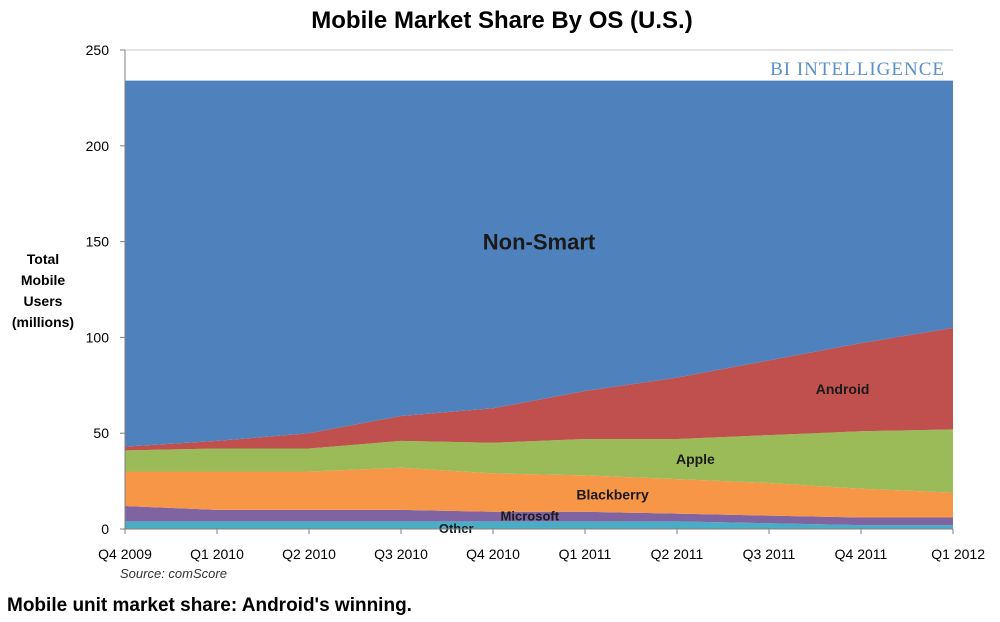 This screenshot has width=1000, height=622. What do you see at coordinates (401, 554) in the screenshot?
I see `x-tick-label-3: Q3 2010` at bounding box center [401, 554].